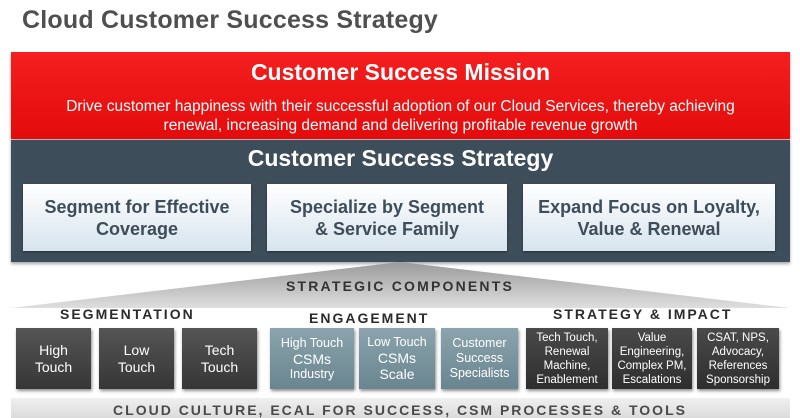  I want to click on box-line: Sponsorship, so click(738, 379).